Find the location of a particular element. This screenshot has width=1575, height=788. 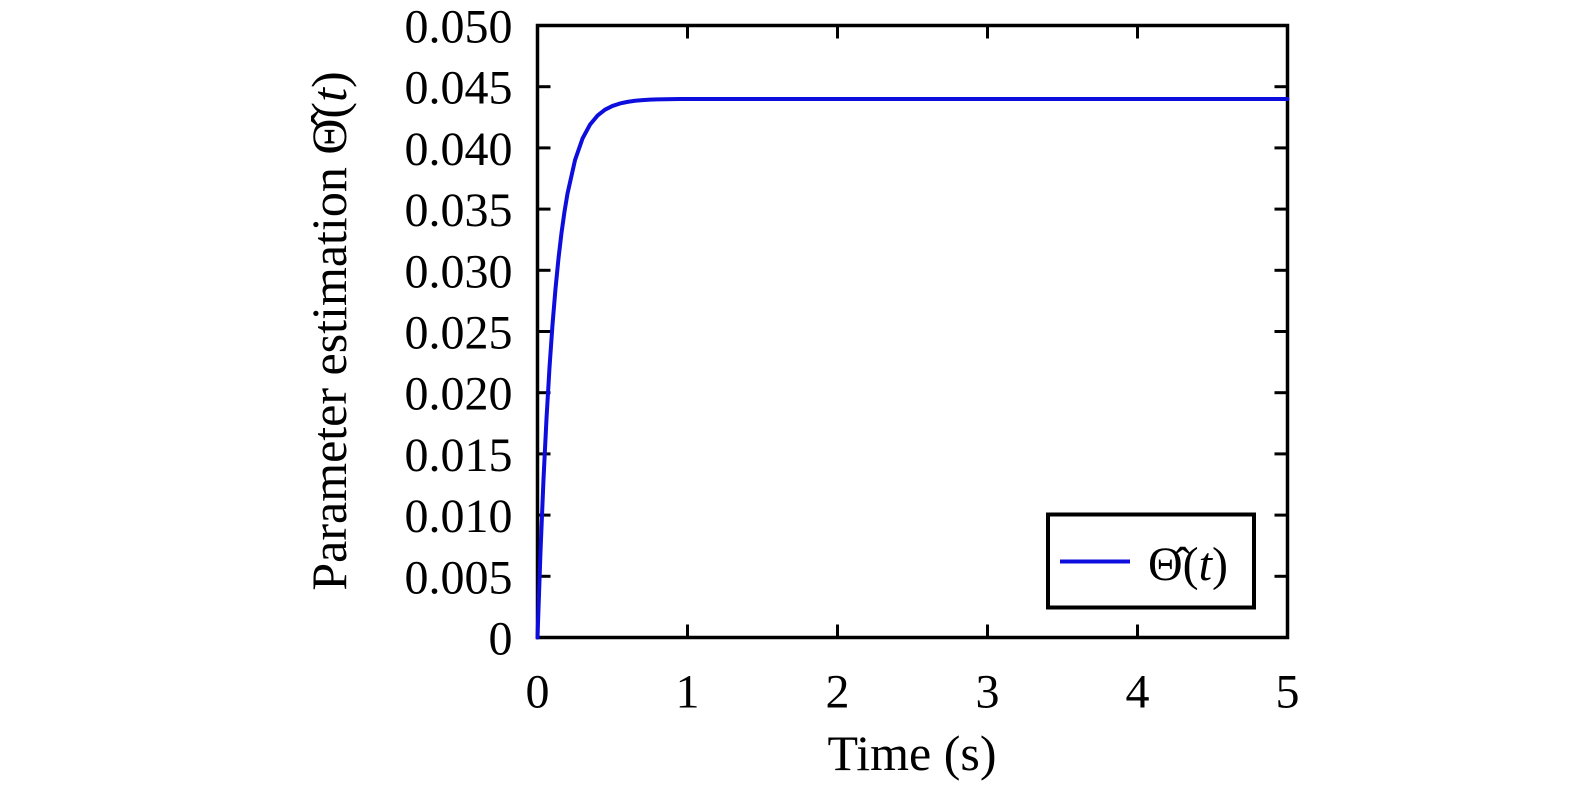

y-tick-label: 0.005 is located at coordinates (459, 577).